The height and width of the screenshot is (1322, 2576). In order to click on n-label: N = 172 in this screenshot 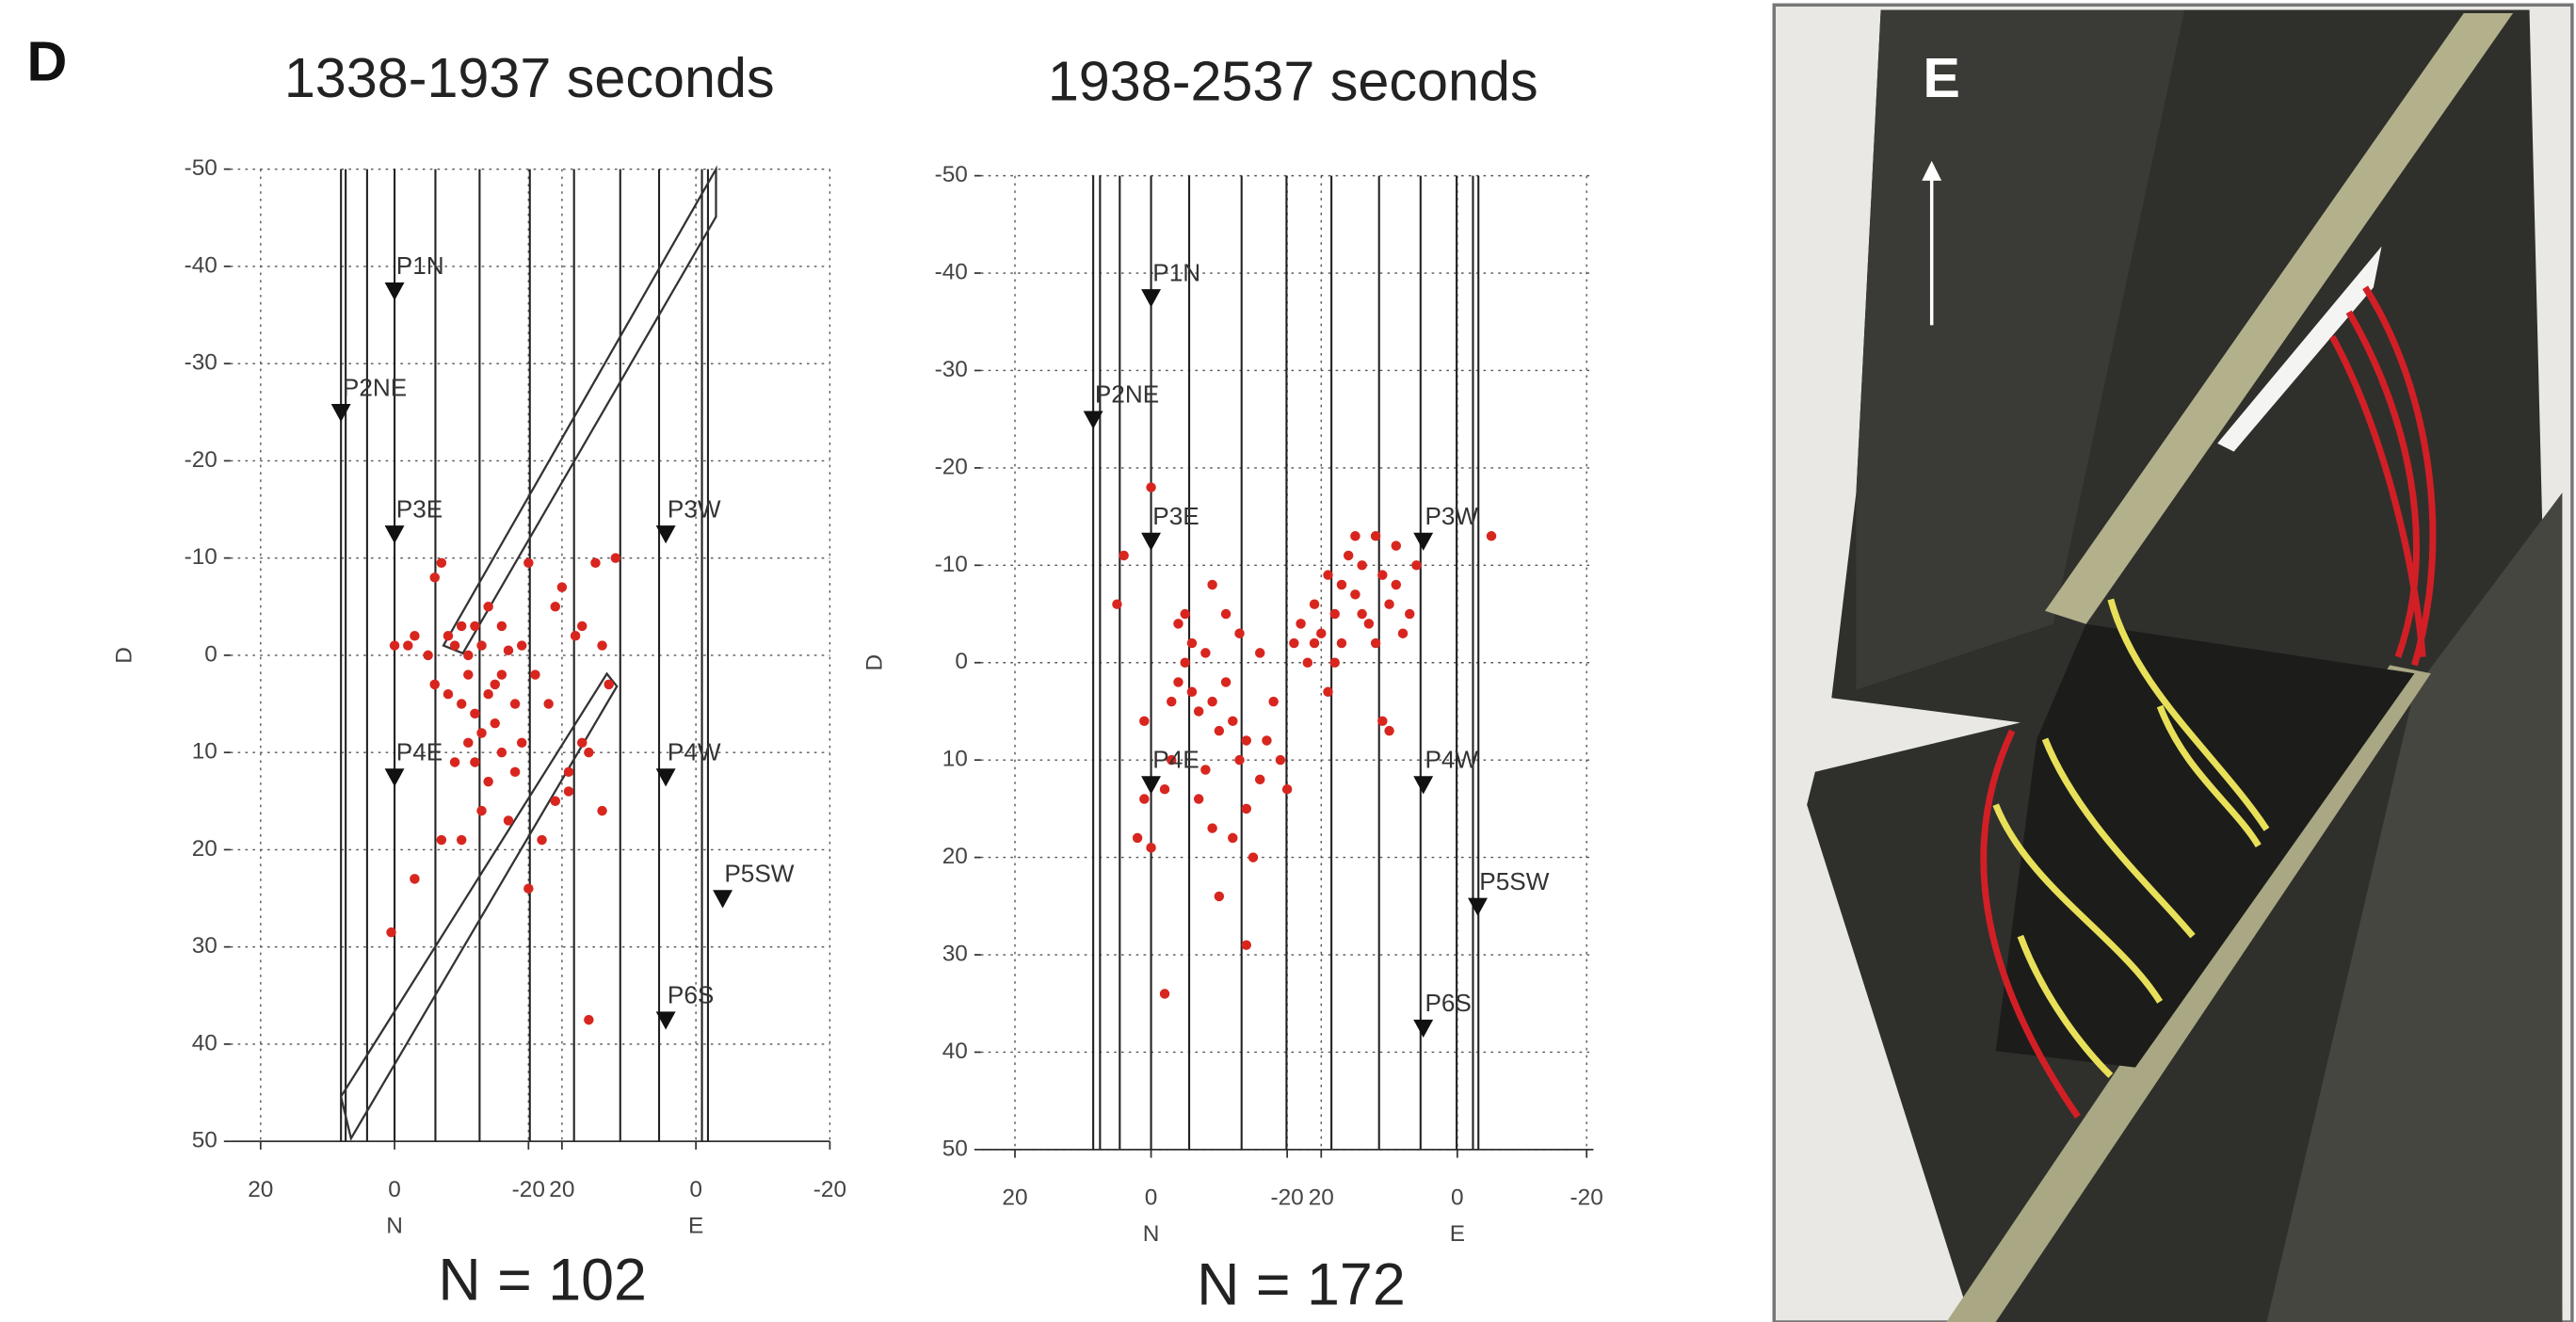, I will do `click(1301, 1285)`.